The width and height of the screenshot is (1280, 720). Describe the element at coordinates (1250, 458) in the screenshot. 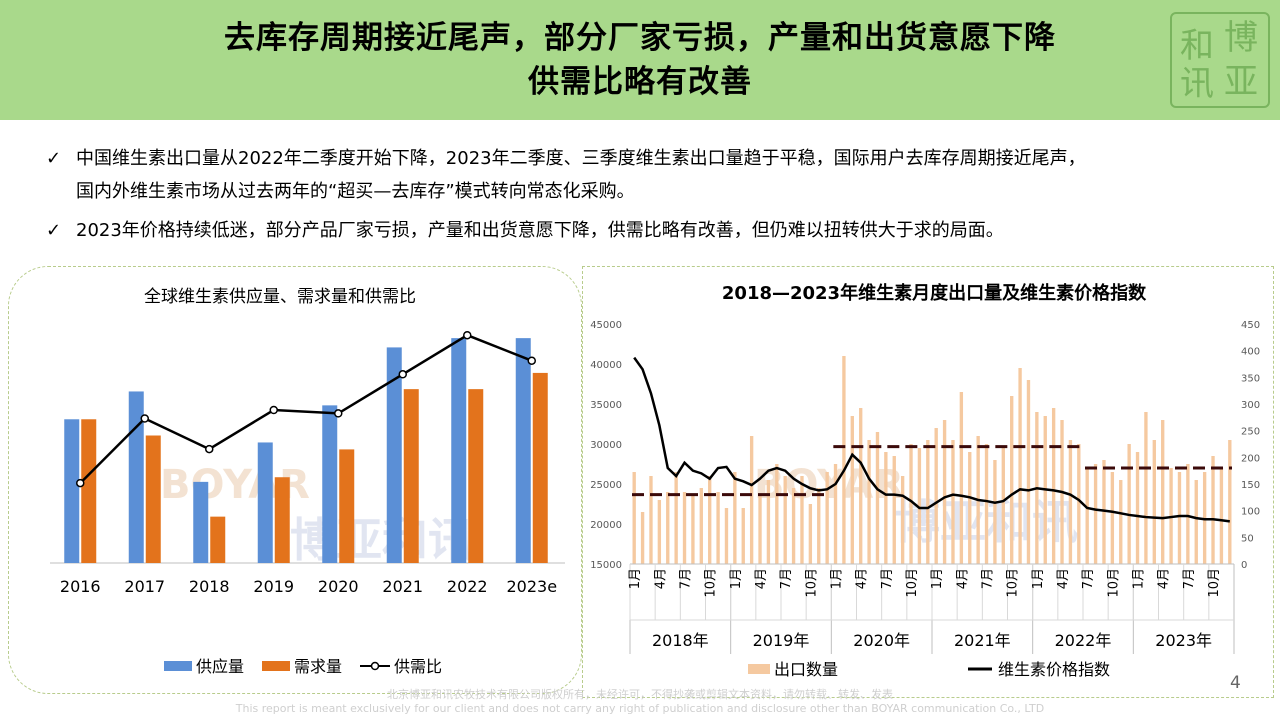

I see `right-axis-tick: 200` at that location.